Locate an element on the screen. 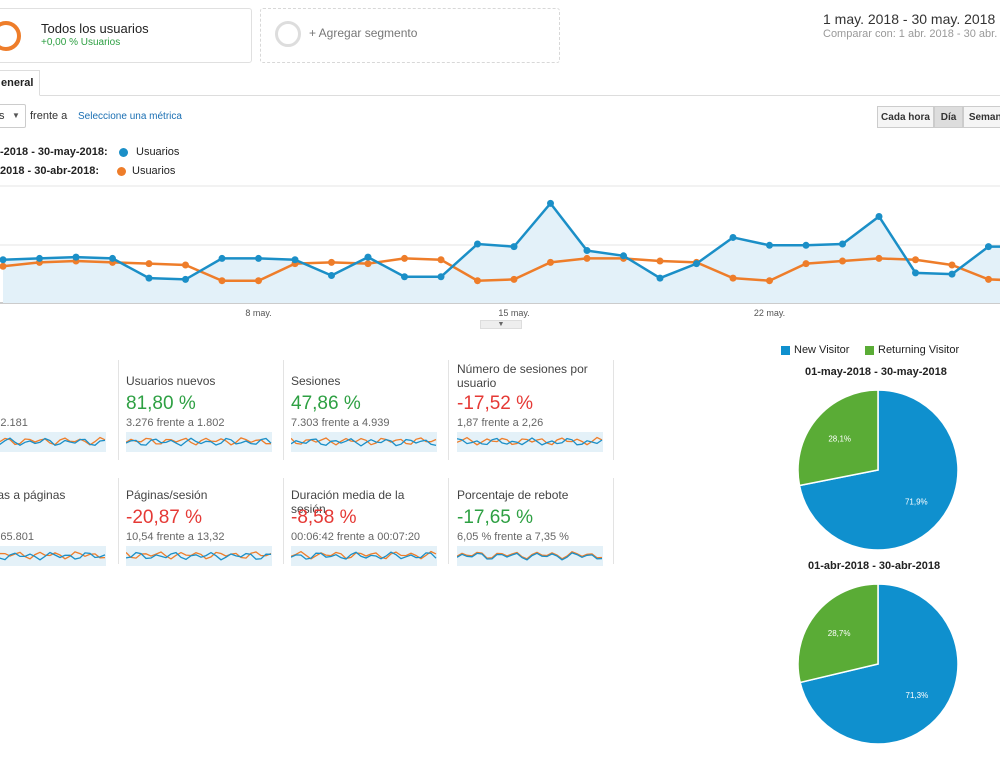  metric-comparison: 00:06:42 frente a 00:07:20 is located at coordinates (356, 537).